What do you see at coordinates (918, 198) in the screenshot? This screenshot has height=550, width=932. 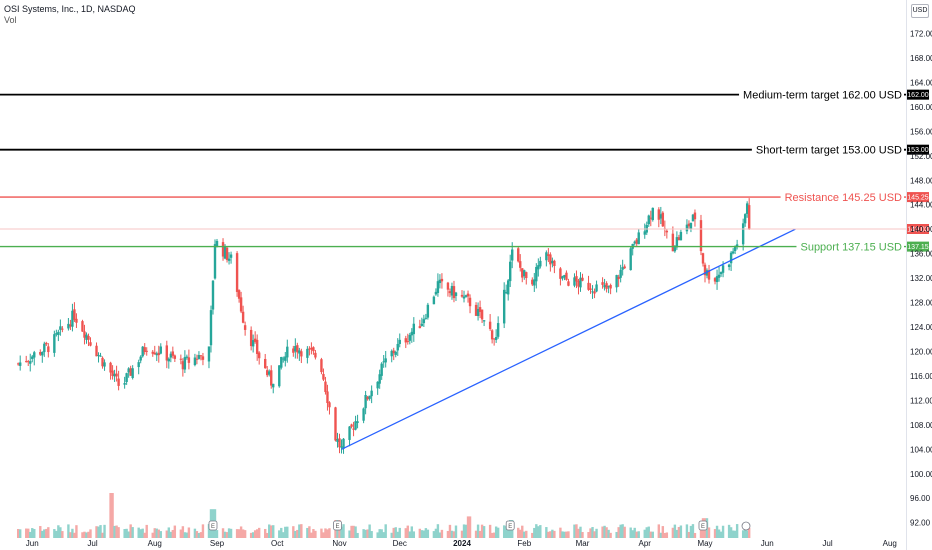 I see `resistance-price-tag-text: 145.25` at bounding box center [918, 198].